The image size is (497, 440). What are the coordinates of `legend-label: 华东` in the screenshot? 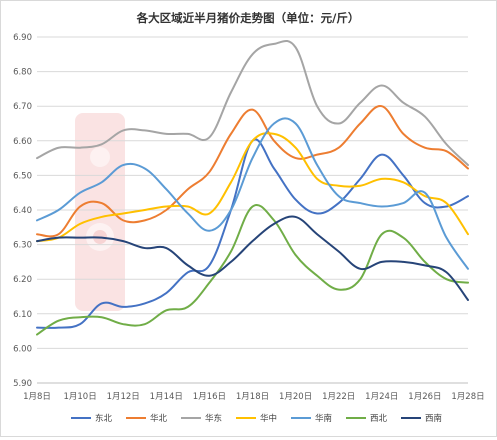 It's located at (213, 418).